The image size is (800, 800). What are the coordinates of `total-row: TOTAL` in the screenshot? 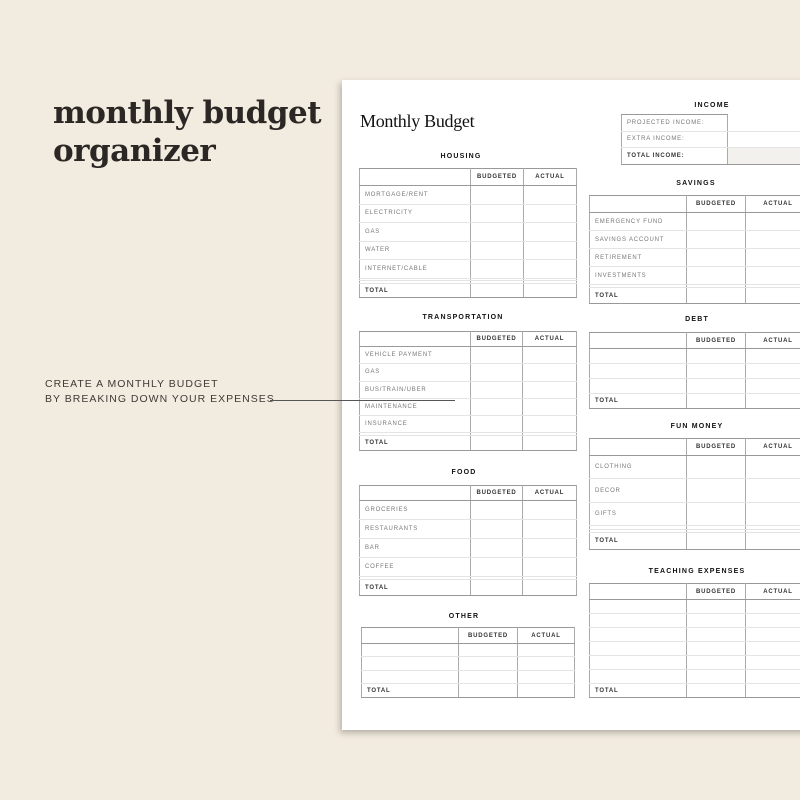 It's located at (694, 690).